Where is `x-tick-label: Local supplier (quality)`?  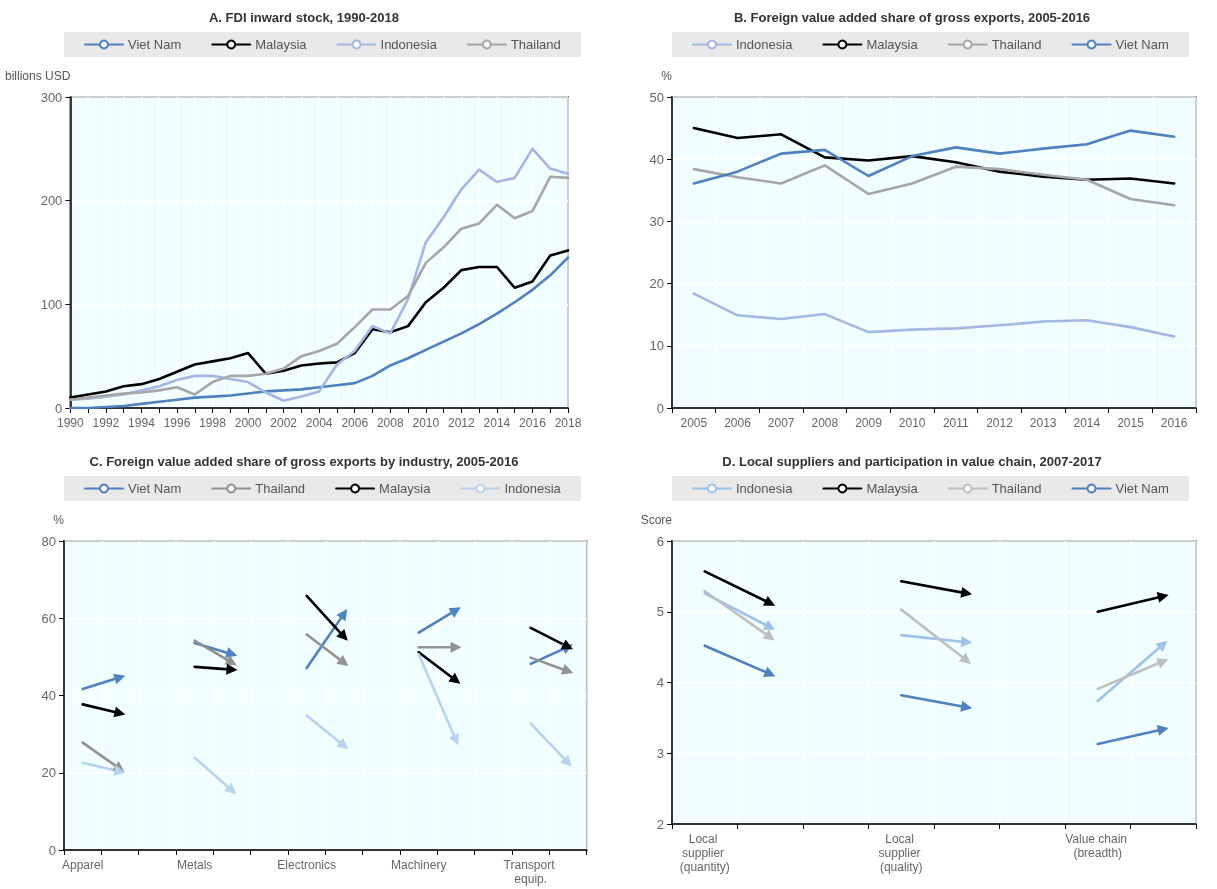
x-tick-label: Local supplier (quality) is located at coordinates (901, 853).